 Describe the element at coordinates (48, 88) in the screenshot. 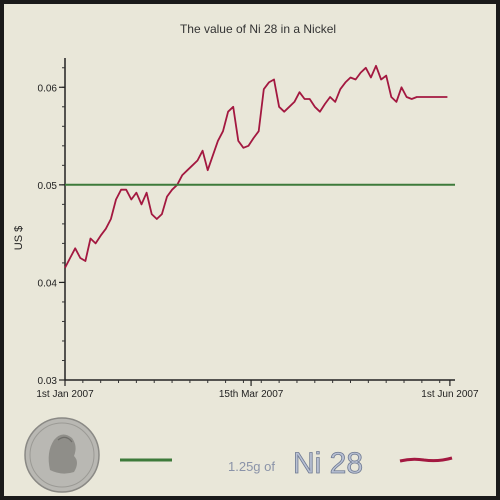

I see `y-tick-label: 0.06` at that location.